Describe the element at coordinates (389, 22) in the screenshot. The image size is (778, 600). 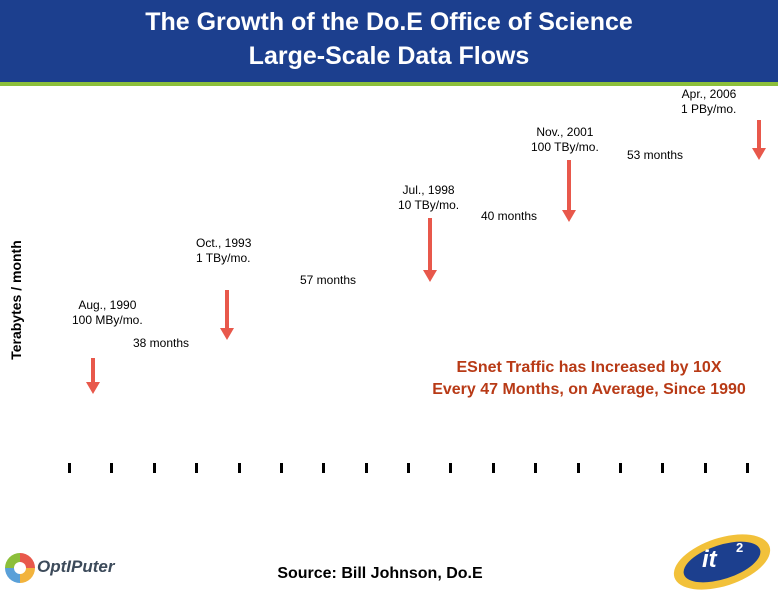
I see `title-line-1: The Growth of the Do.E Office of Science` at that location.